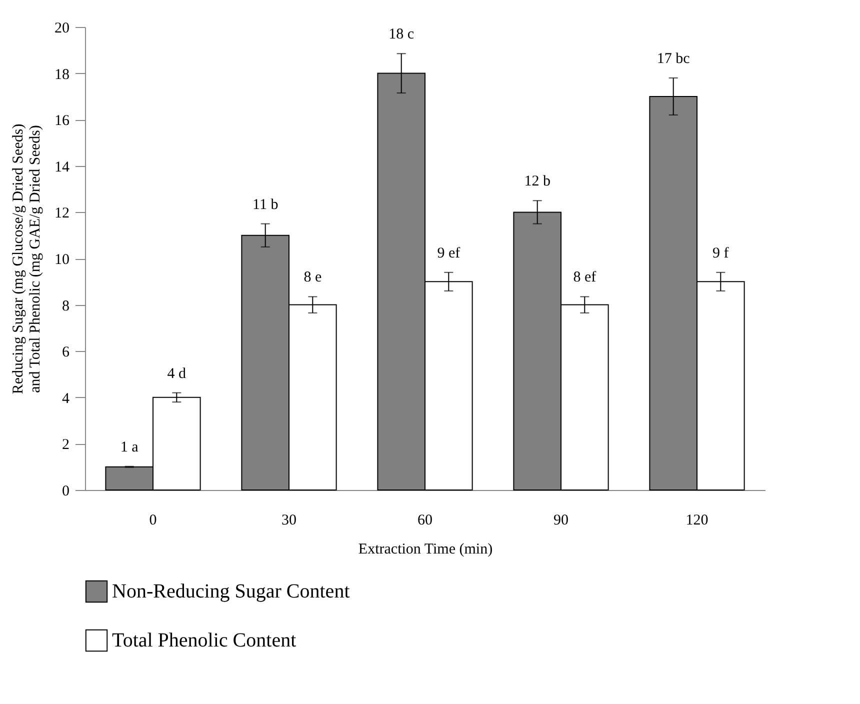 This screenshot has width=860, height=704. I want to click on y-tick-label: 14, so click(62, 167).